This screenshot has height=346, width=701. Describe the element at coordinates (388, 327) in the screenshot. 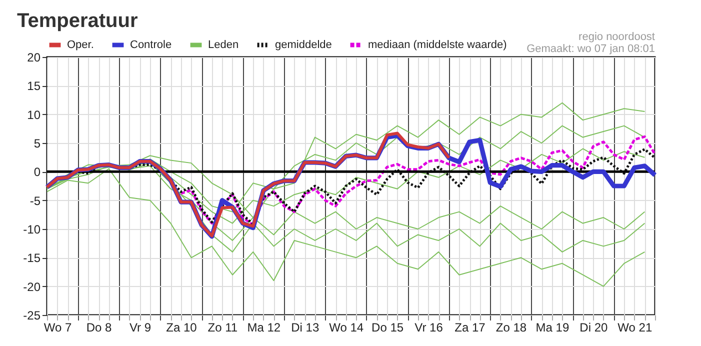

I see `x-tick-label: Do 15` at that location.